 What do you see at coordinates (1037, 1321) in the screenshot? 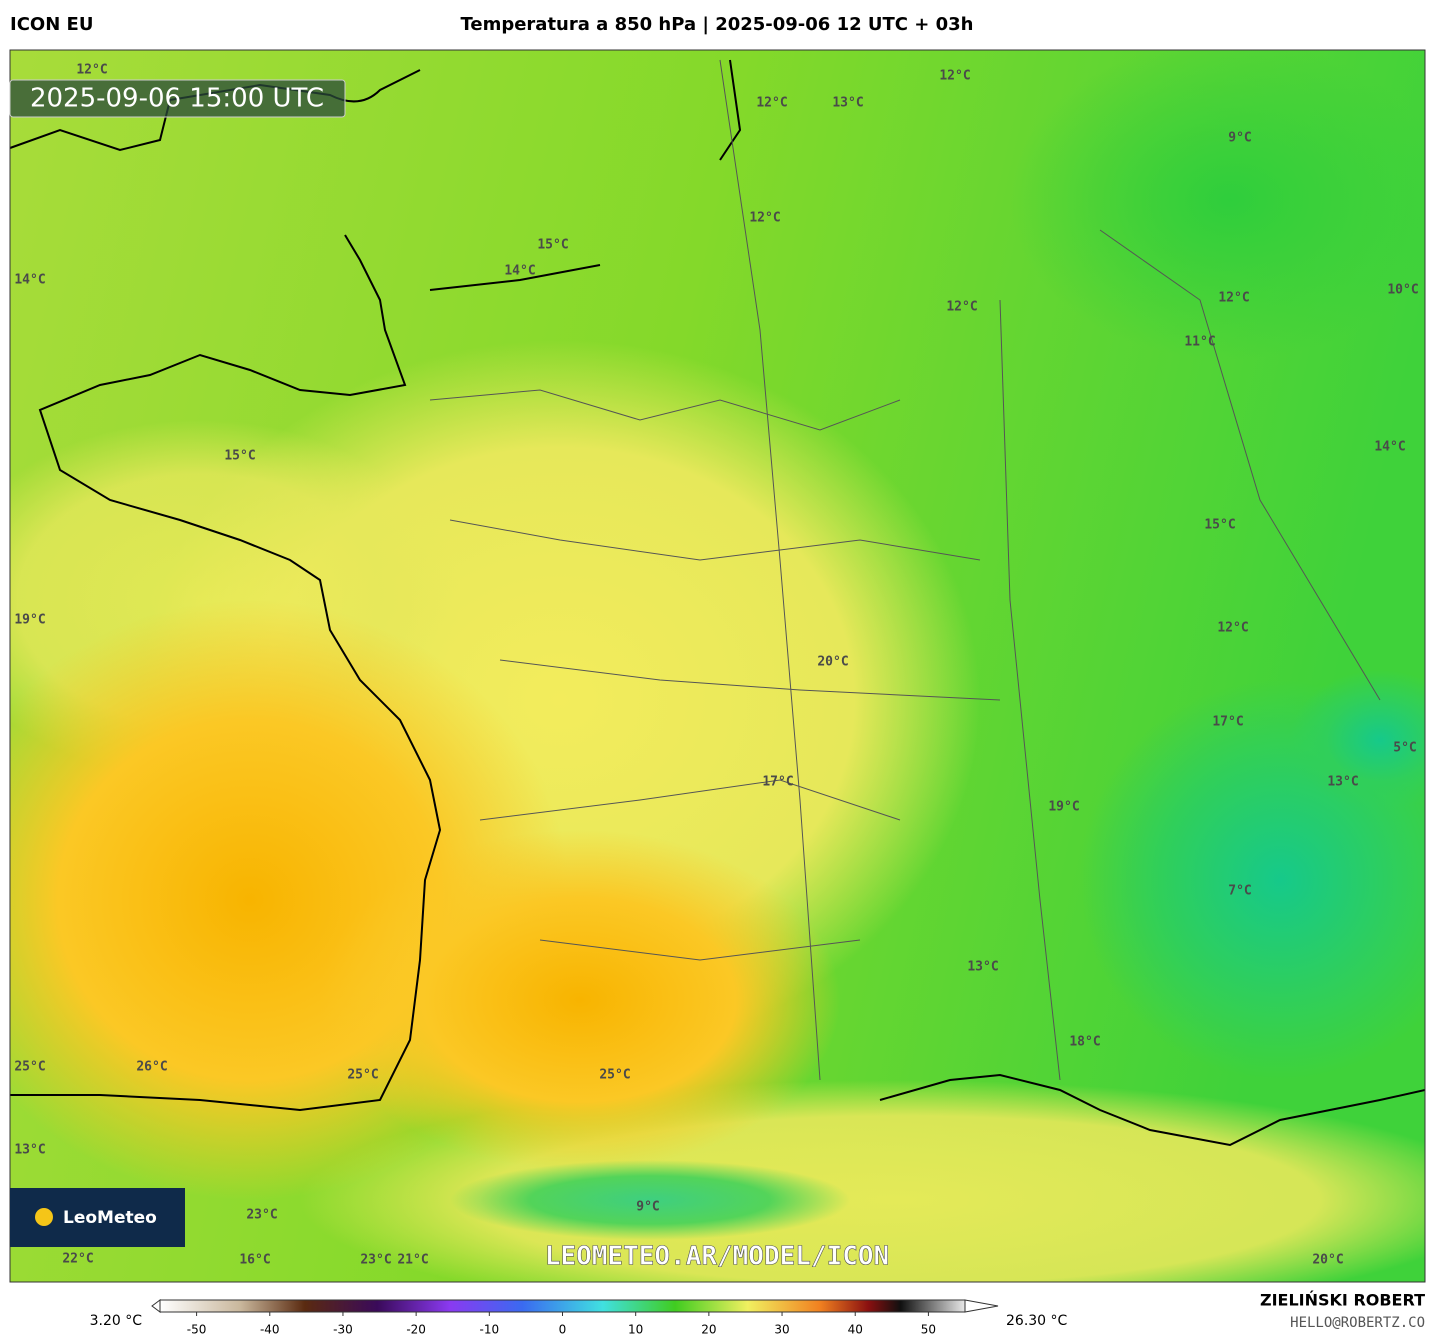
I see `colorbar-max: 26.30 °C` at bounding box center [1037, 1321].